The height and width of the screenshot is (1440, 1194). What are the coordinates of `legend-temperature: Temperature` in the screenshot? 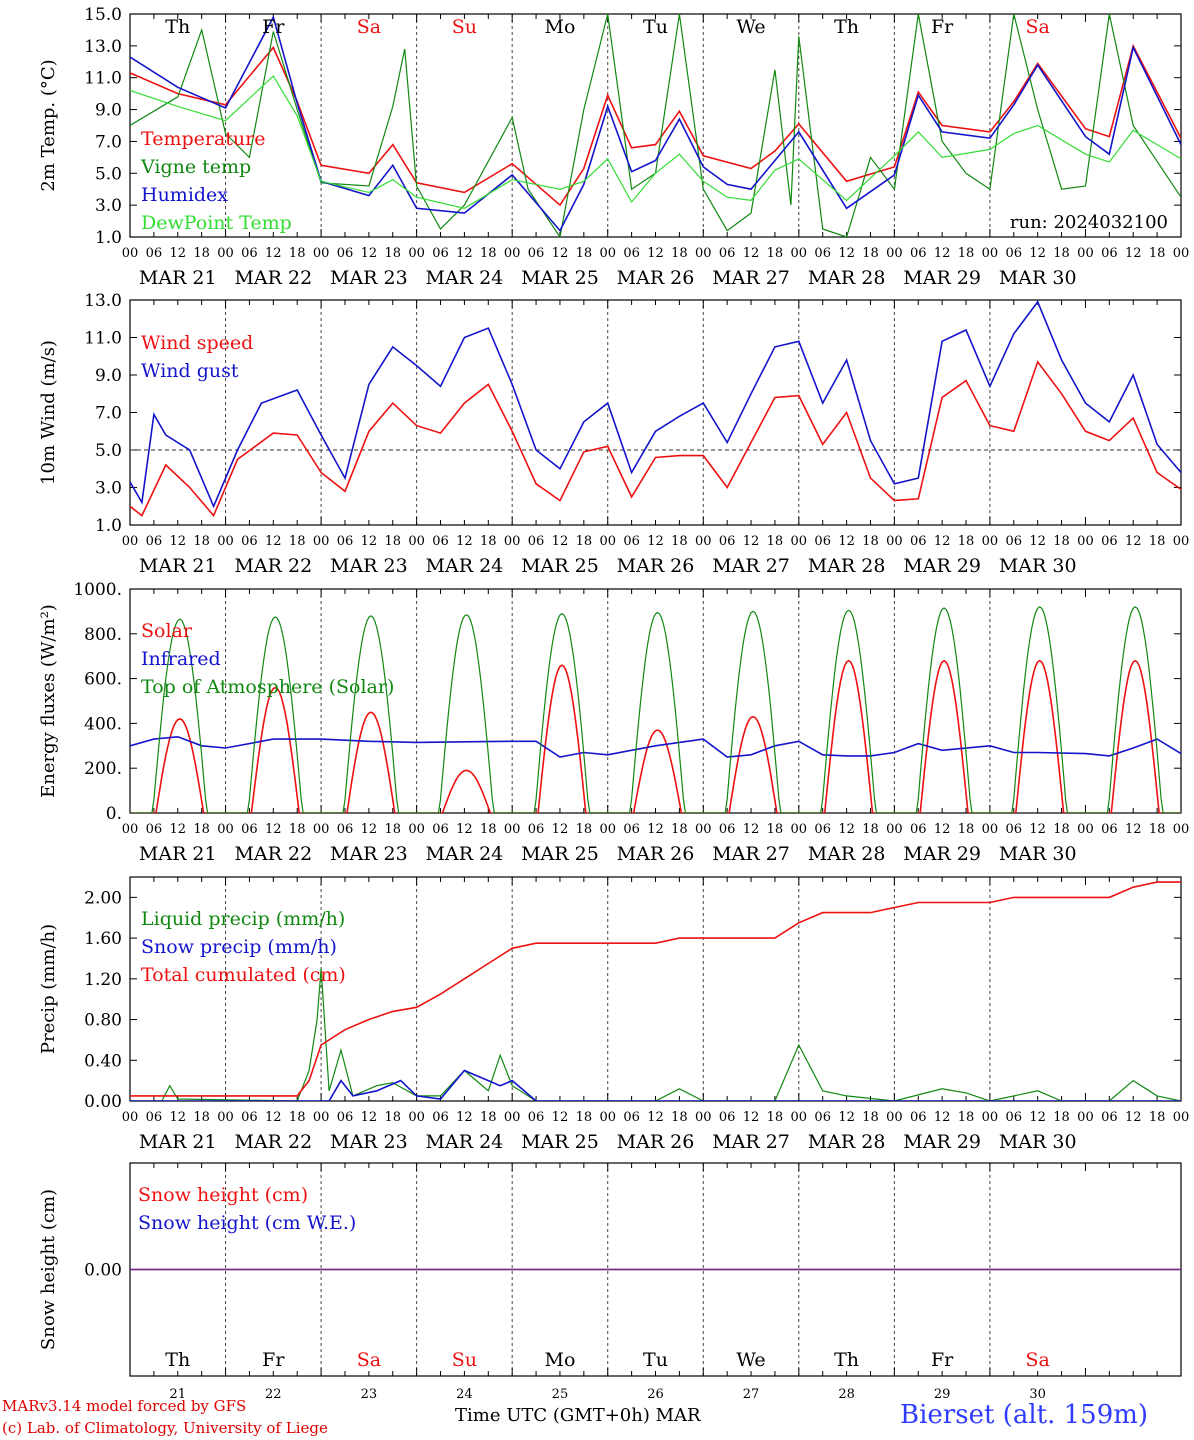 It's located at (203, 139).